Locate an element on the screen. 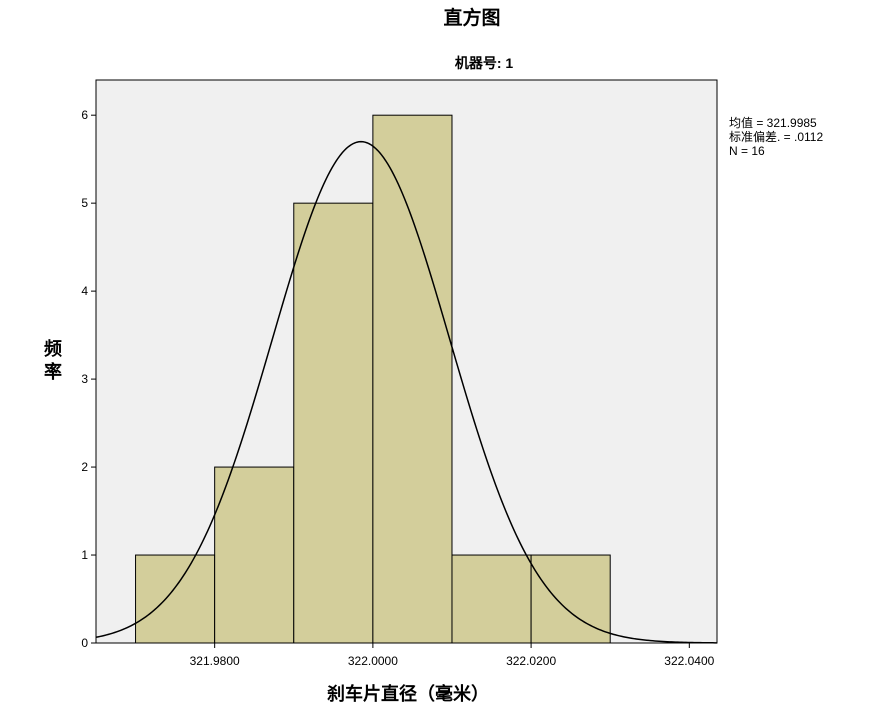 The image size is (880, 723). y-axis-label: 频 率 is located at coordinates (53, 360).